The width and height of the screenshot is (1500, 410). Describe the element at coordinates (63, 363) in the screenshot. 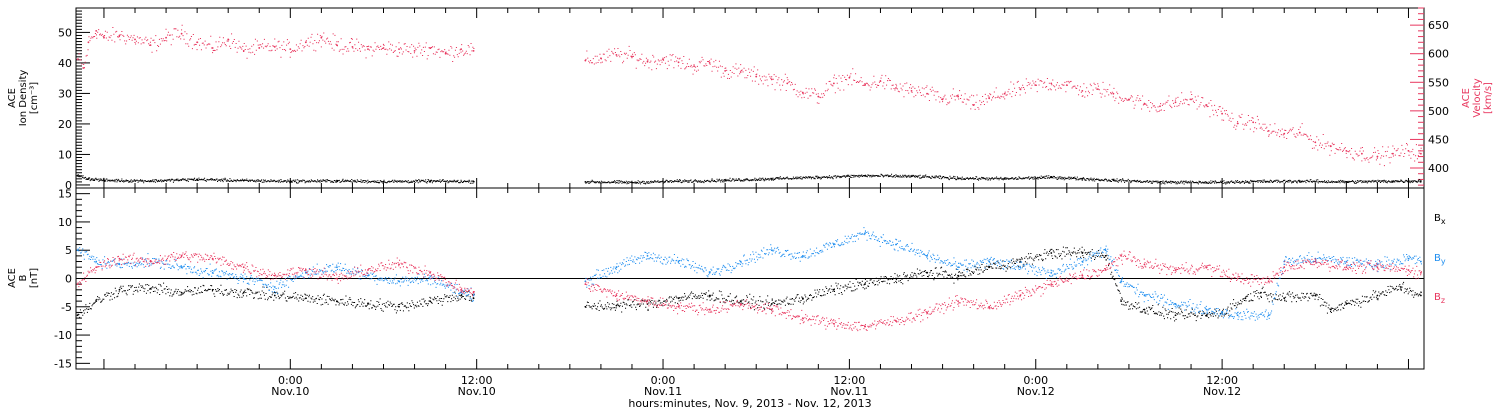

I see `b-tick-label: -15` at that location.